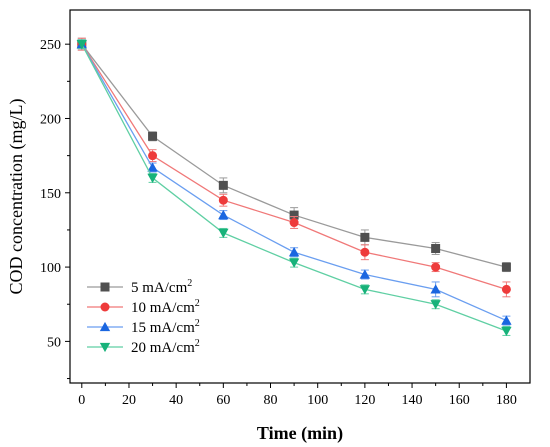 The width and height of the screenshot is (550, 447). What do you see at coordinates (459, 400) in the screenshot?
I see `x-tick-label: 160` at bounding box center [459, 400].